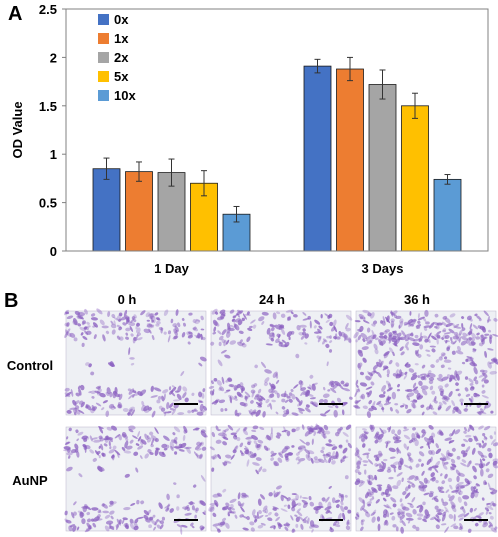 This screenshot has height=537, width=498. Describe the element at coordinates (280, 478) in the screenshot. I see `micrograph-AuNP-24 h` at that location.